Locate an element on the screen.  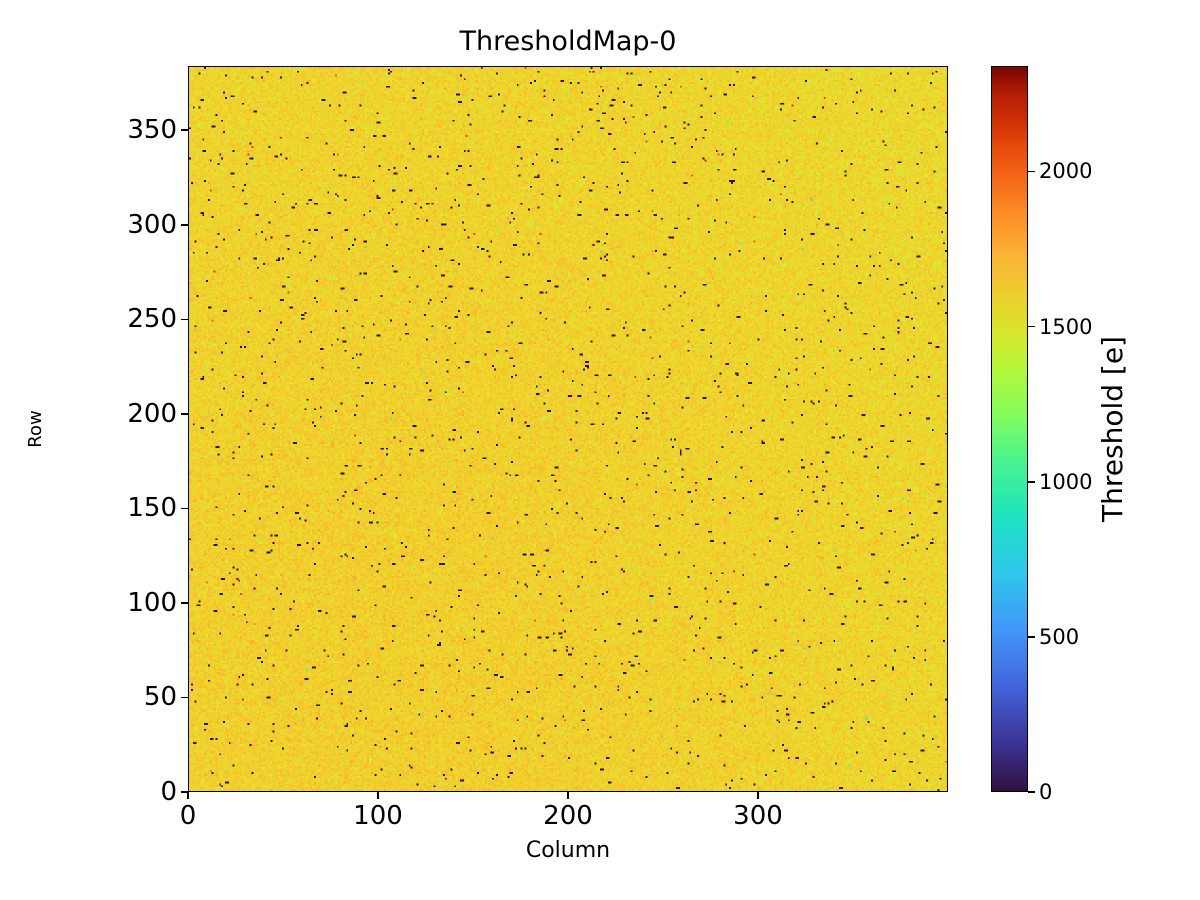
colorbar-ticklabel: 1500 is located at coordinates (1066, 326).